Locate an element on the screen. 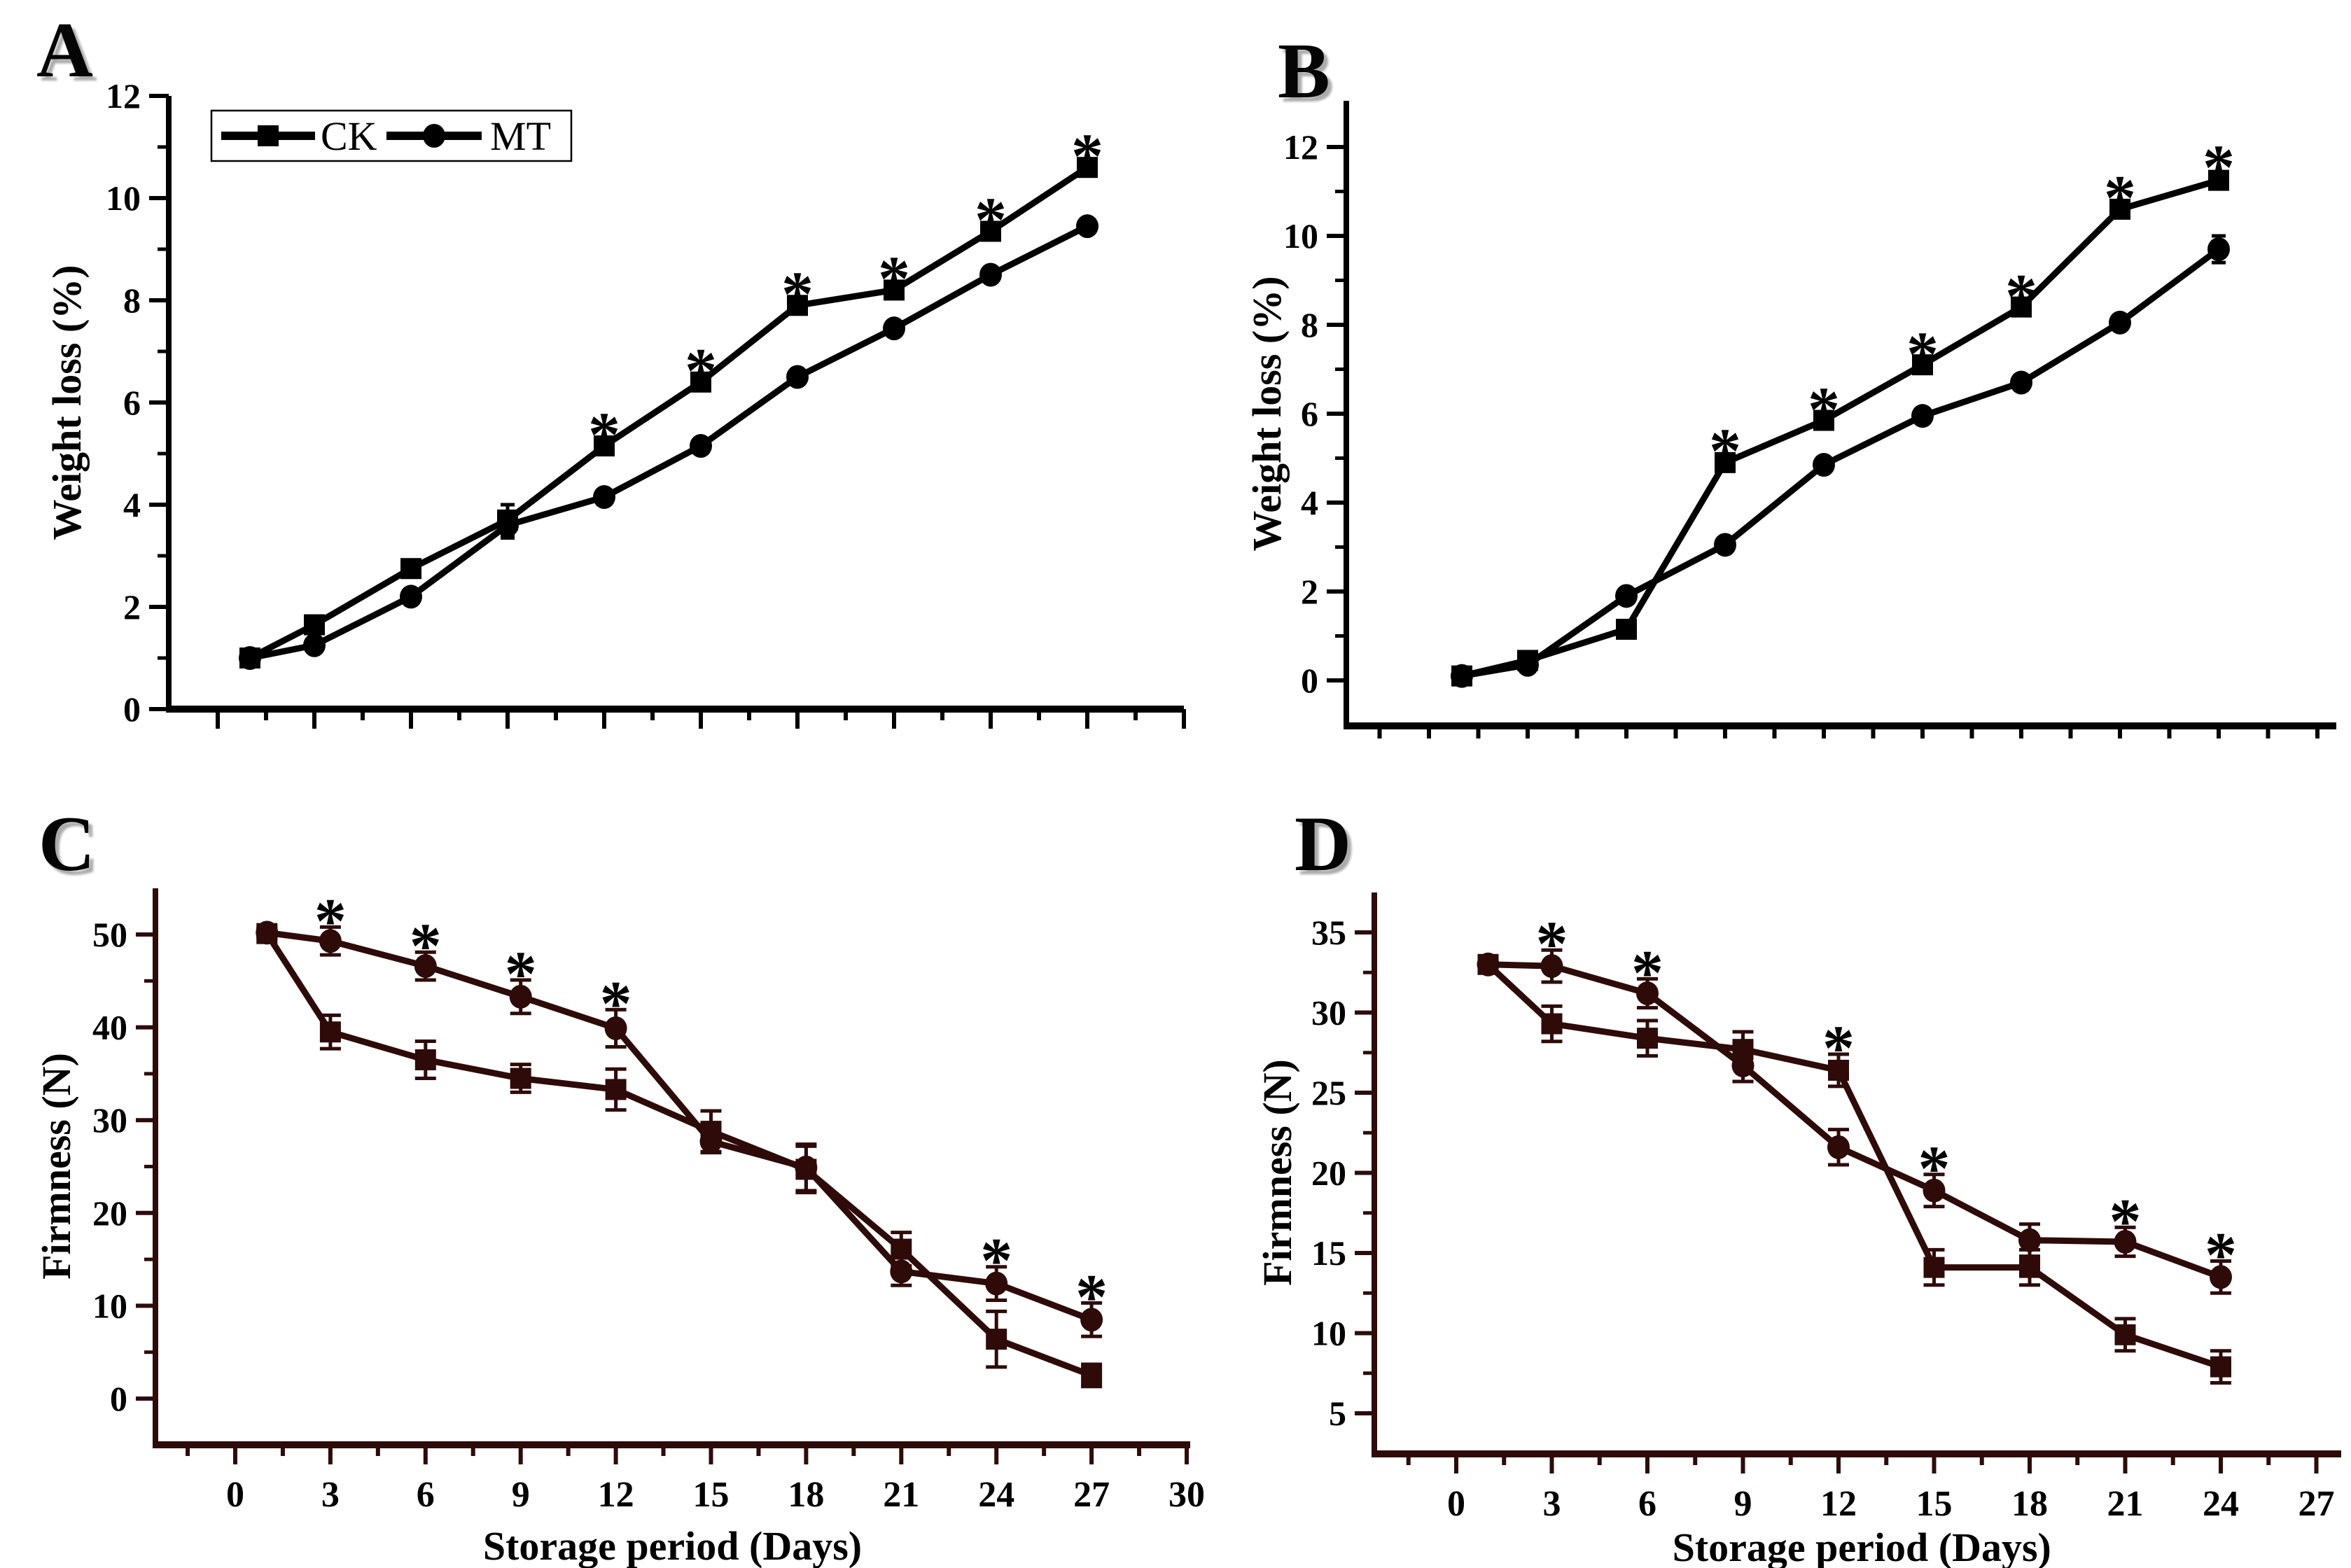 Image resolution: width=2351 pixels, height=1568 pixels. y-axis-ticks: 5 10 15 20 25 30 35 is located at coordinates (1342, 1173).